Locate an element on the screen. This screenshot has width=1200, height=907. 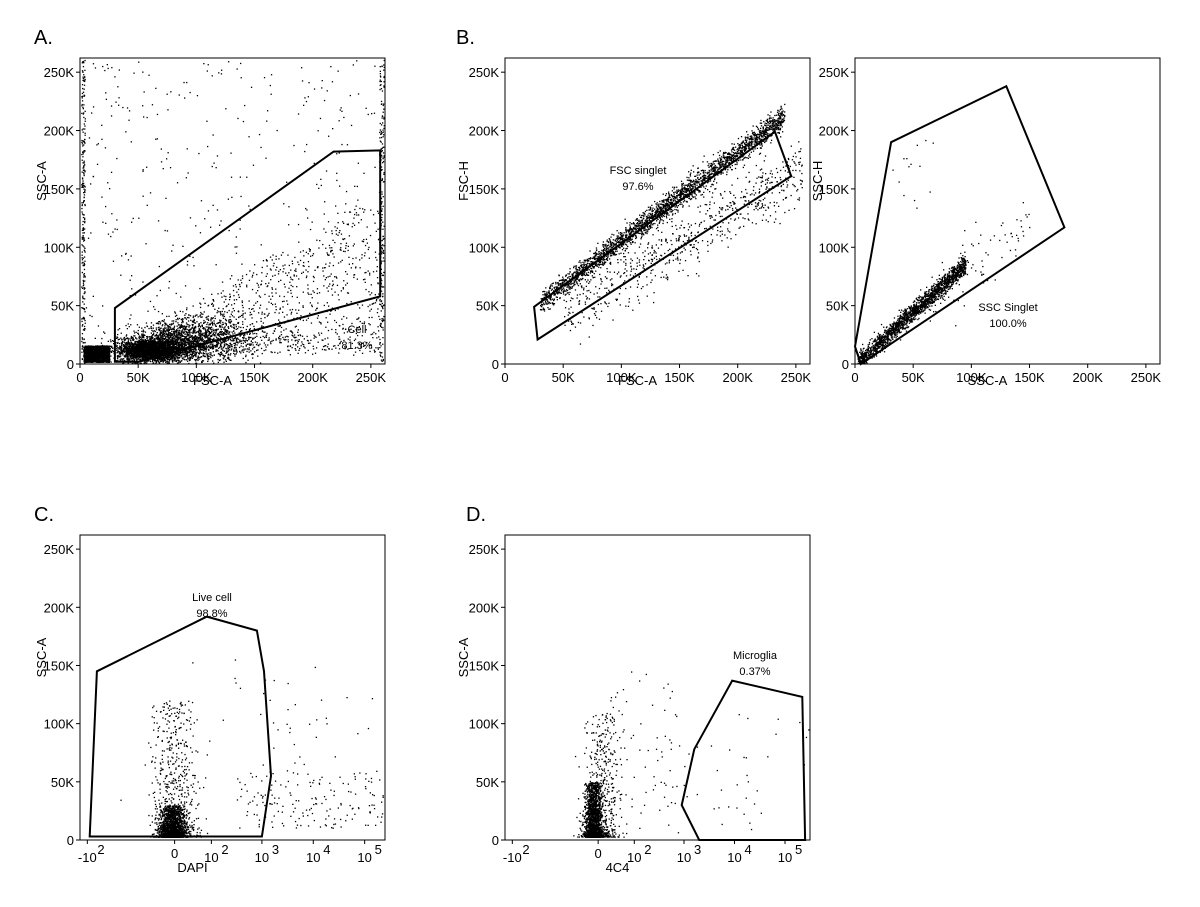
x-tick-label: 250K is located at coordinates (371, 377).